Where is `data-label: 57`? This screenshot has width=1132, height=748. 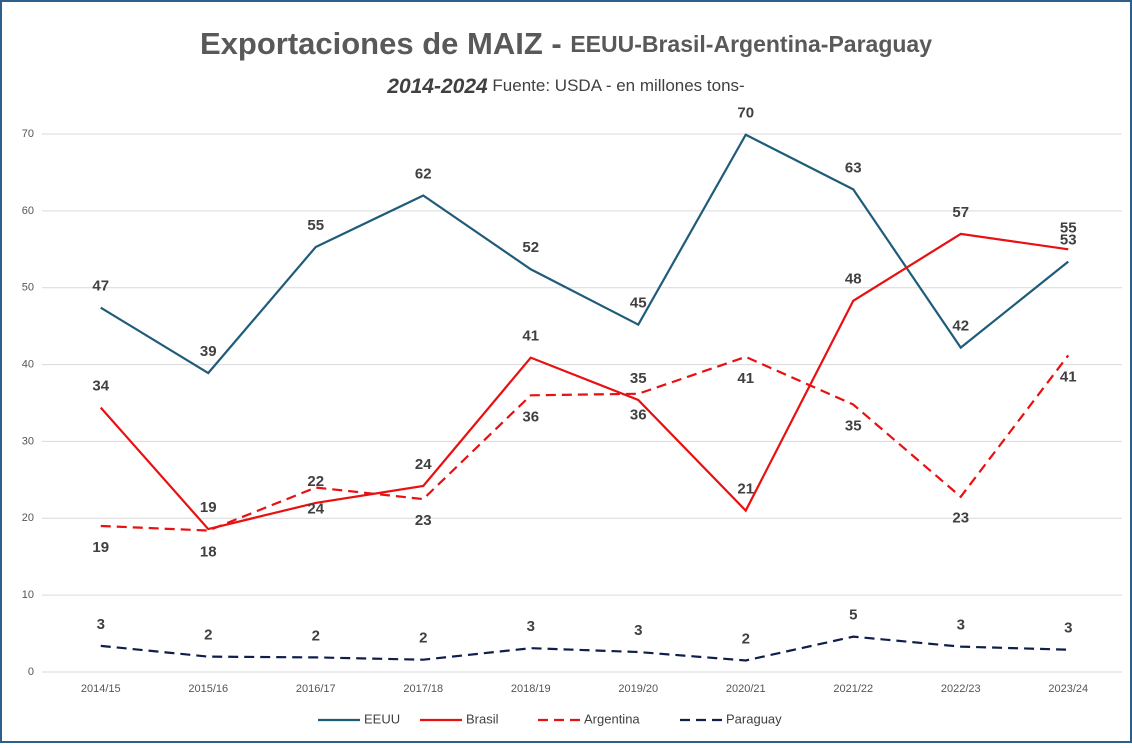 data-label: 57 is located at coordinates (960, 212).